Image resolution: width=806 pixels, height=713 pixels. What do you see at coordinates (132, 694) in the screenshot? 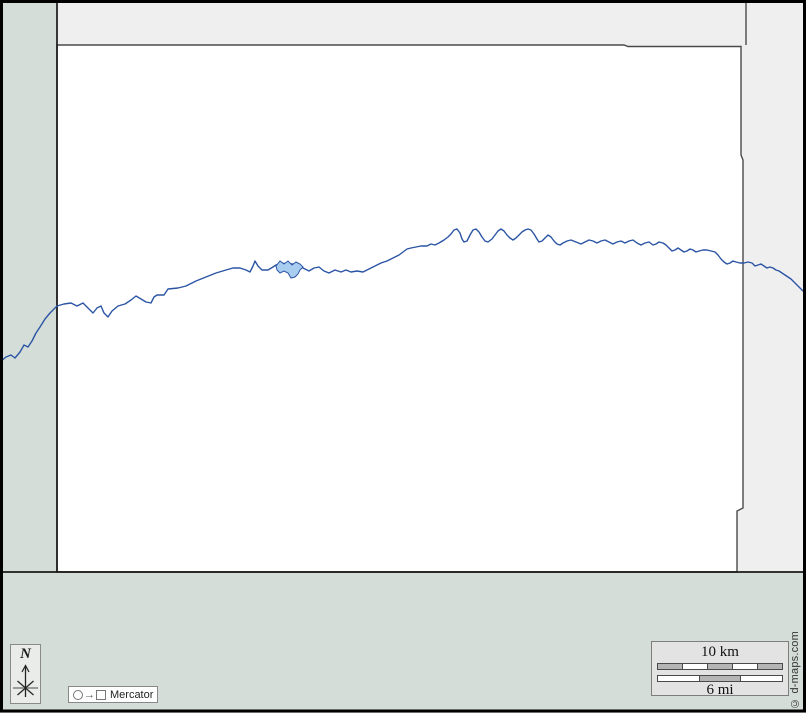
I see `projection-label: Mercator` at bounding box center [132, 694].